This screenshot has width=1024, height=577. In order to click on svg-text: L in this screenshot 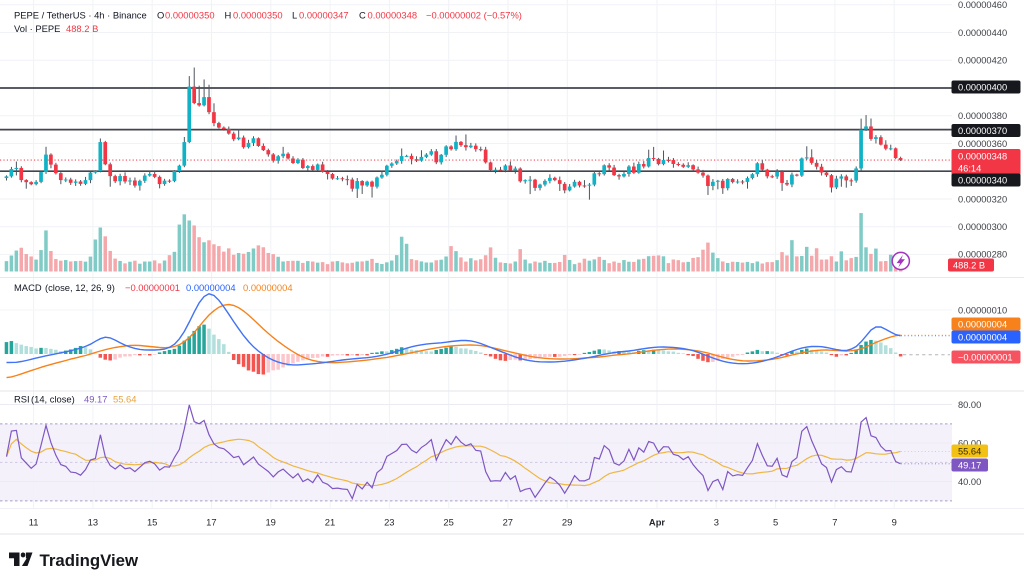, I will do `click(294, 15)`.